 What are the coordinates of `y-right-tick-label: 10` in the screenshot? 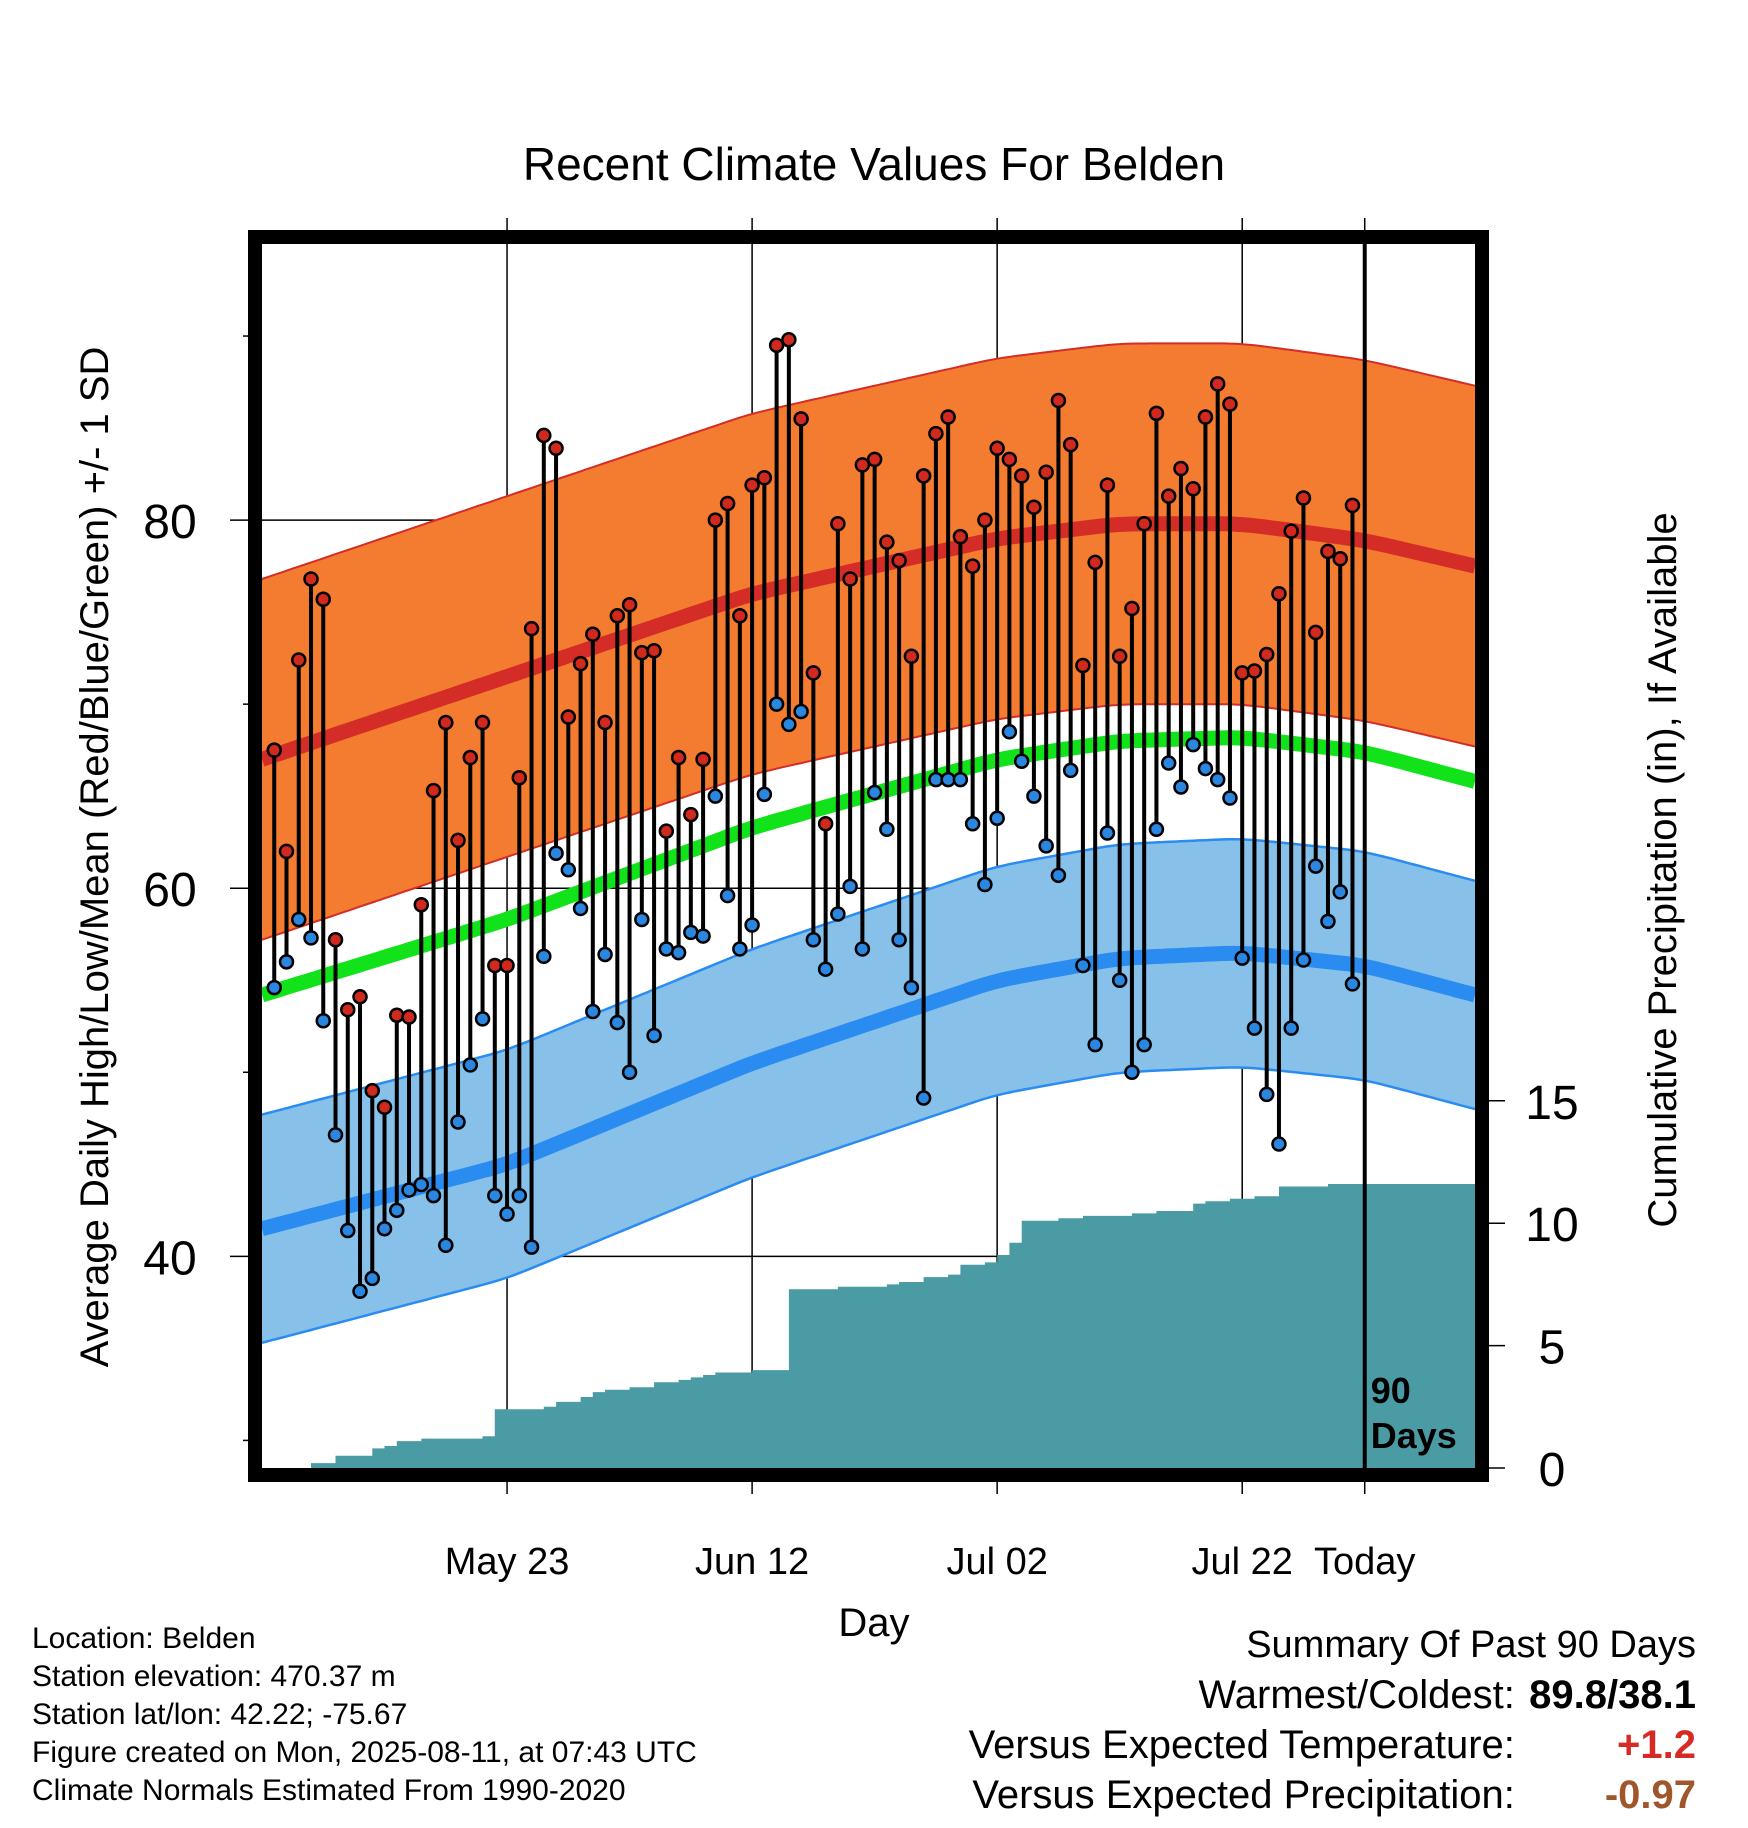 It's located at (1551, 1225).